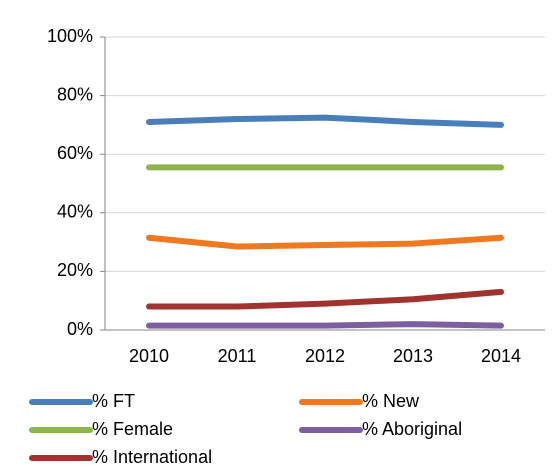  What do you see at coordinates (80, 329) in the screenshot?
I see `y-tick-label: 0%` at bounding box center [80, 329].